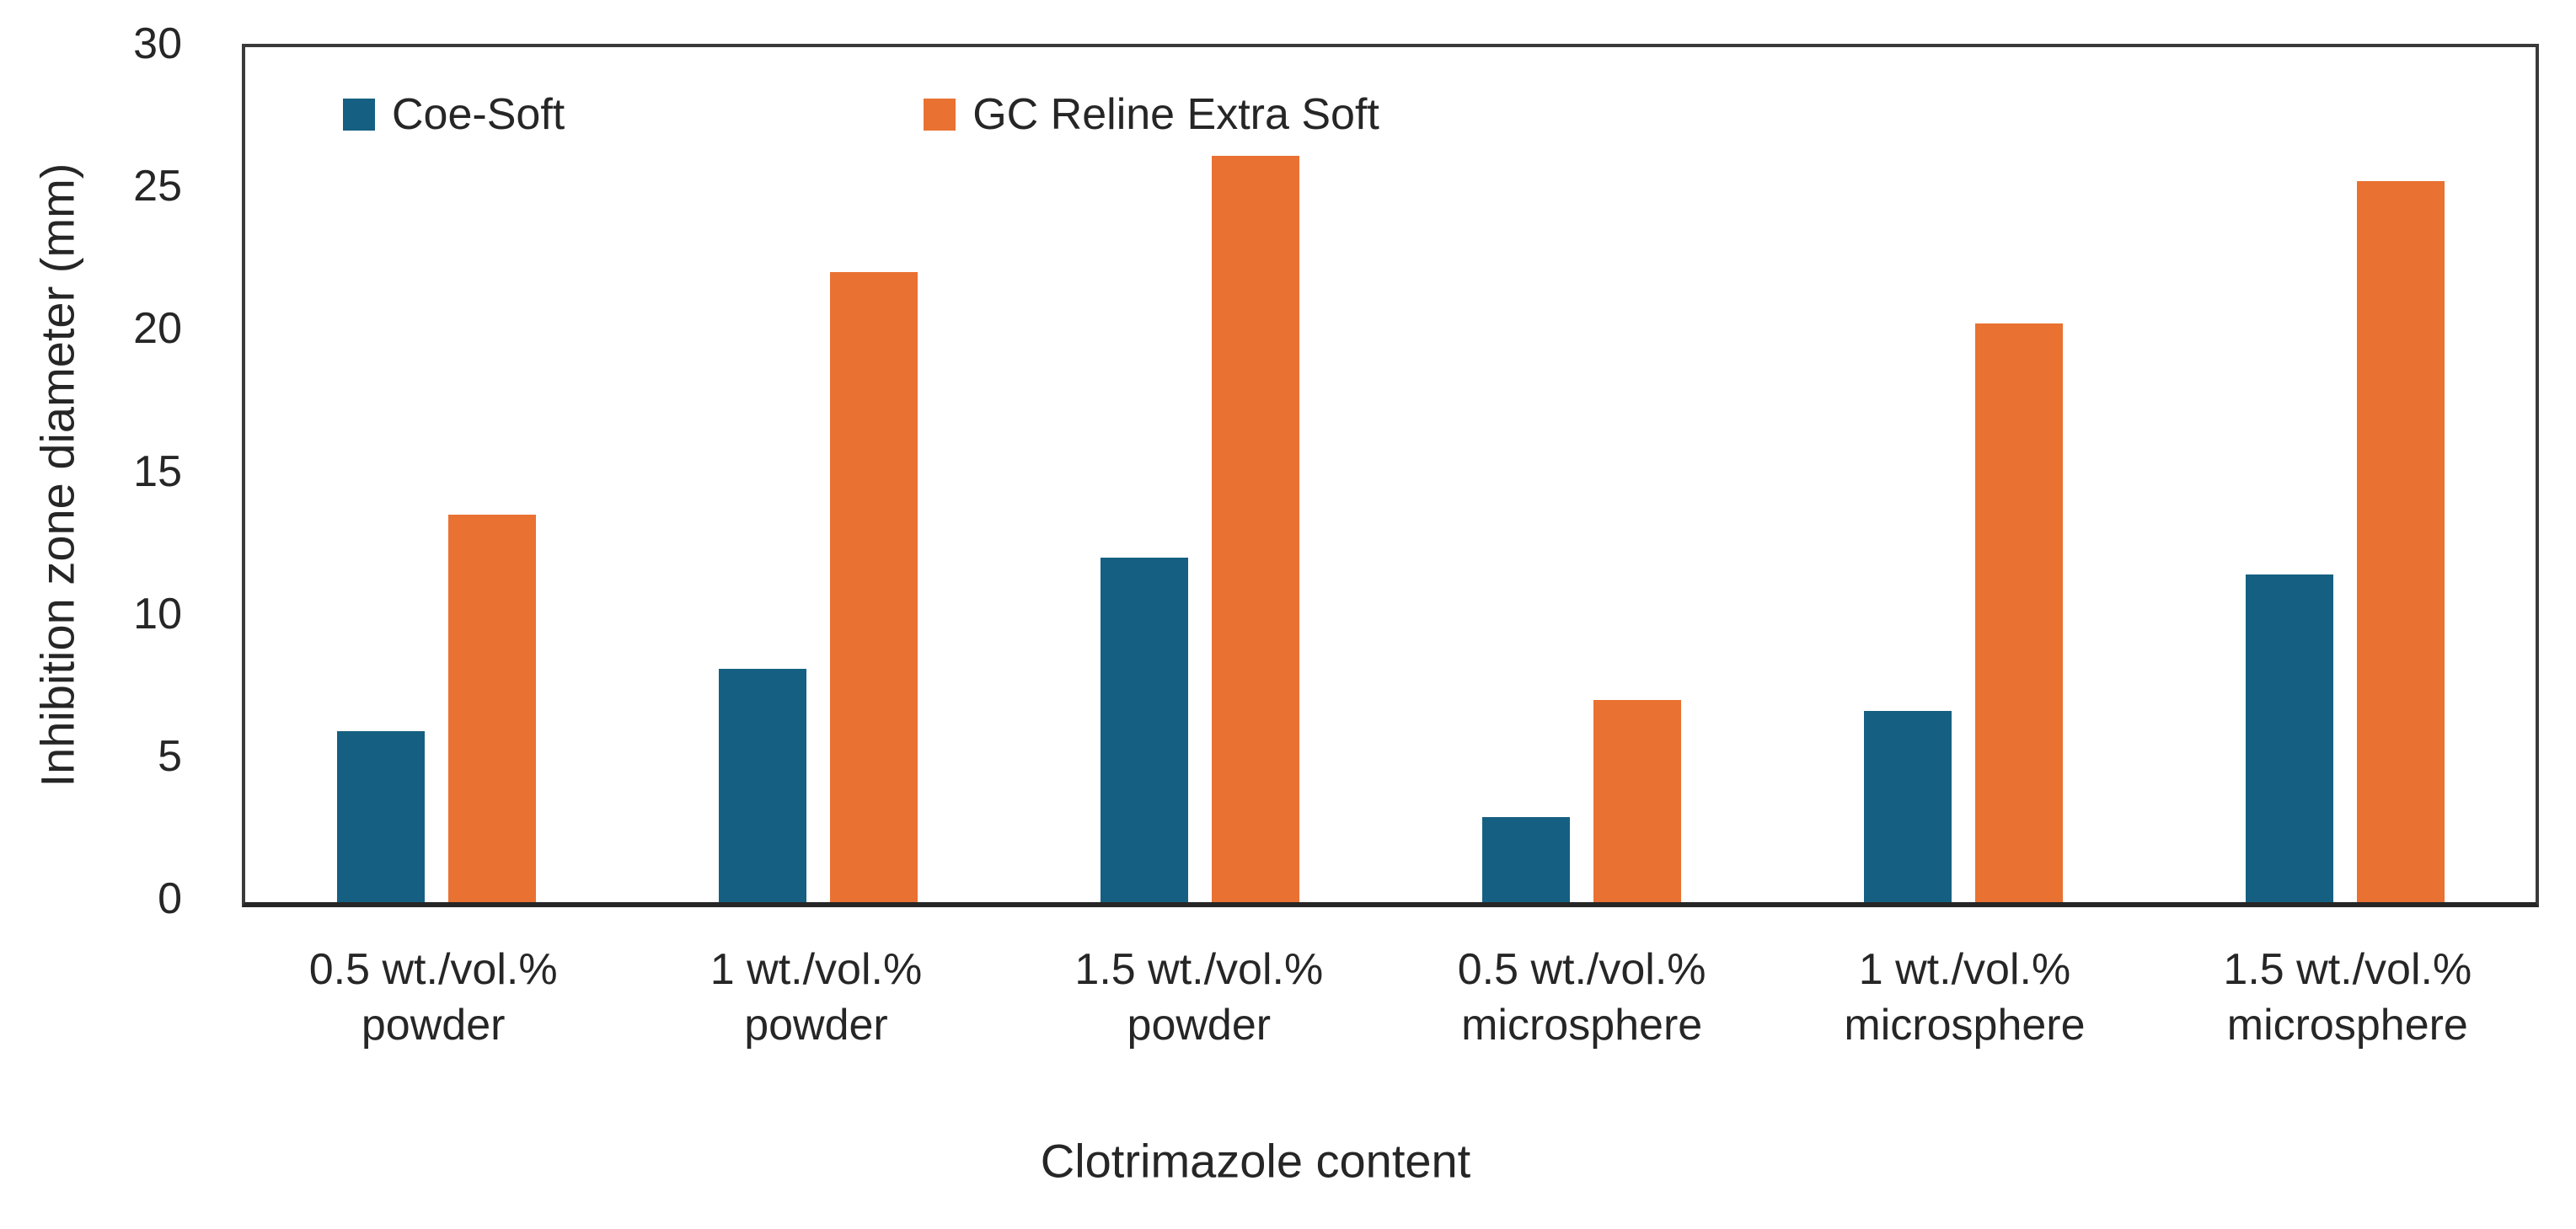 The image size is (2576, 1229). I want to click on bar-series0-cat2, so click(1144, 729).